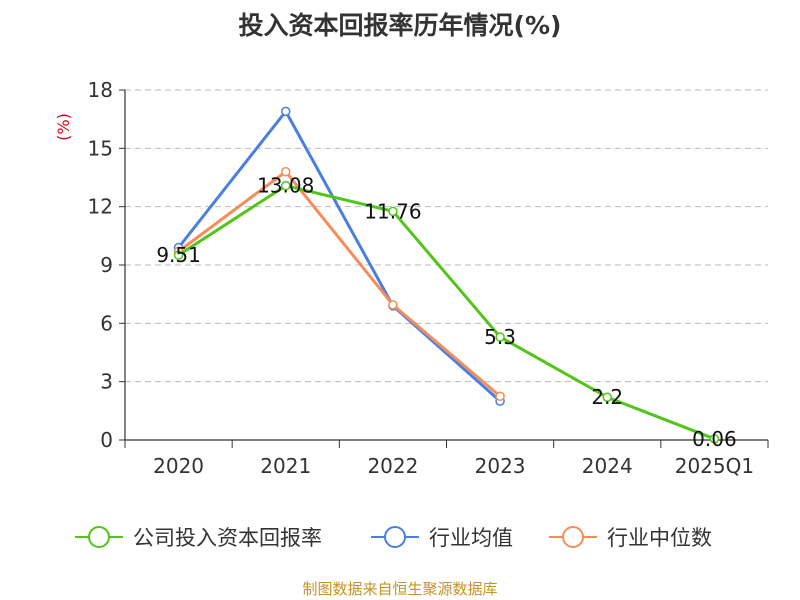 Image resolution: width=800 pixels, height=600 pixels. I want to click on y-axis-label: (%), so click(63, 127).